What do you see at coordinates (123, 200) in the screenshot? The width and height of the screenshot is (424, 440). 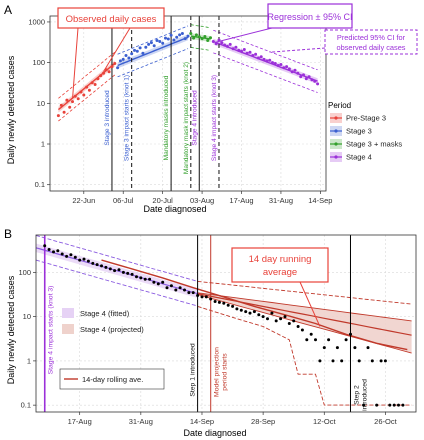 I see `x-tick-label: 06-Jul` at bounding box center [123, 200].